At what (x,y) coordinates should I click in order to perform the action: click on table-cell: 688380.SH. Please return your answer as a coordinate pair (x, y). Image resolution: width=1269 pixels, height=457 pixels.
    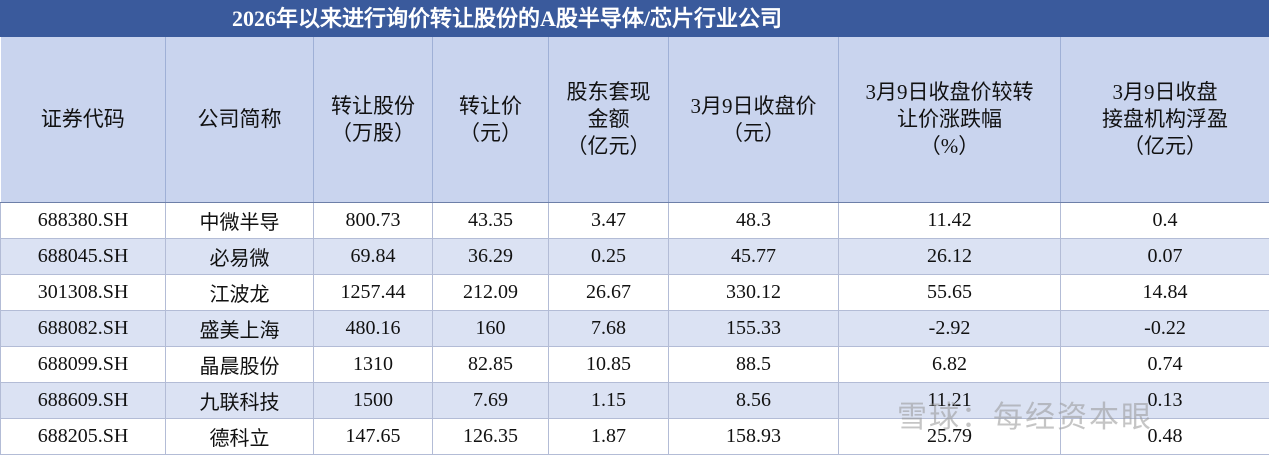
    Looking at the image, I should click on (83, 220).